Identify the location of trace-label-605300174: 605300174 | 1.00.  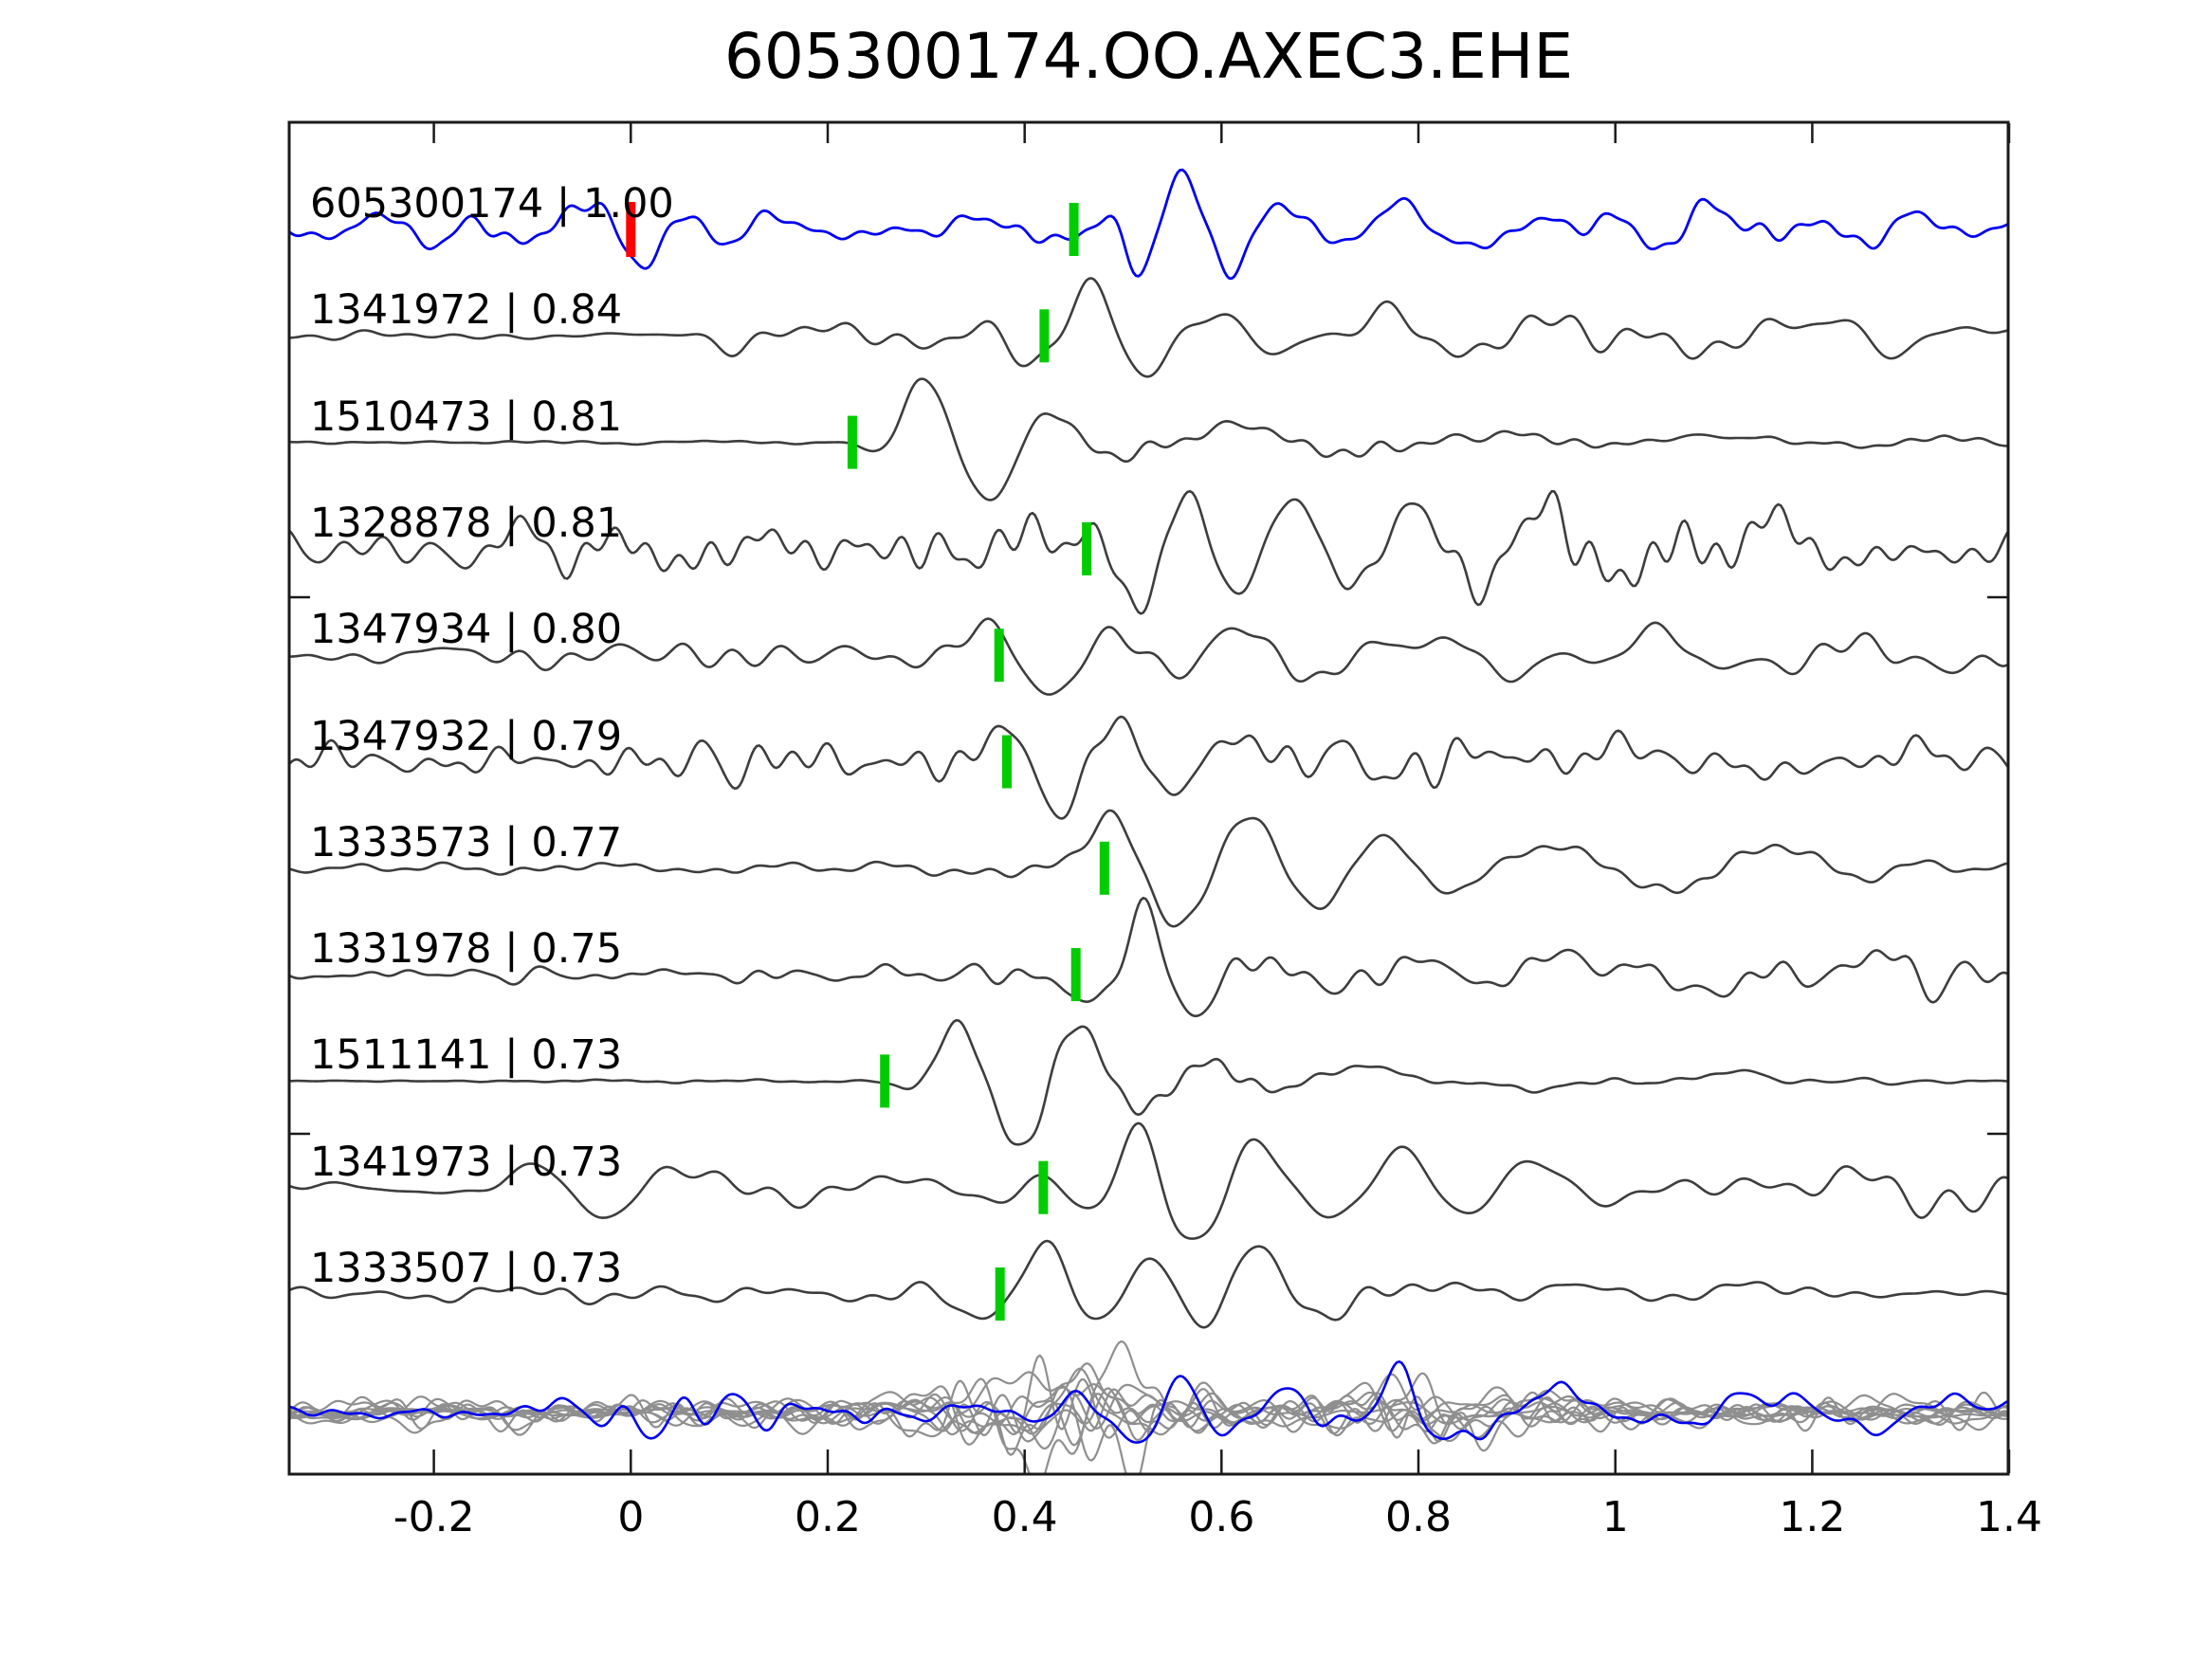
(492, 204).